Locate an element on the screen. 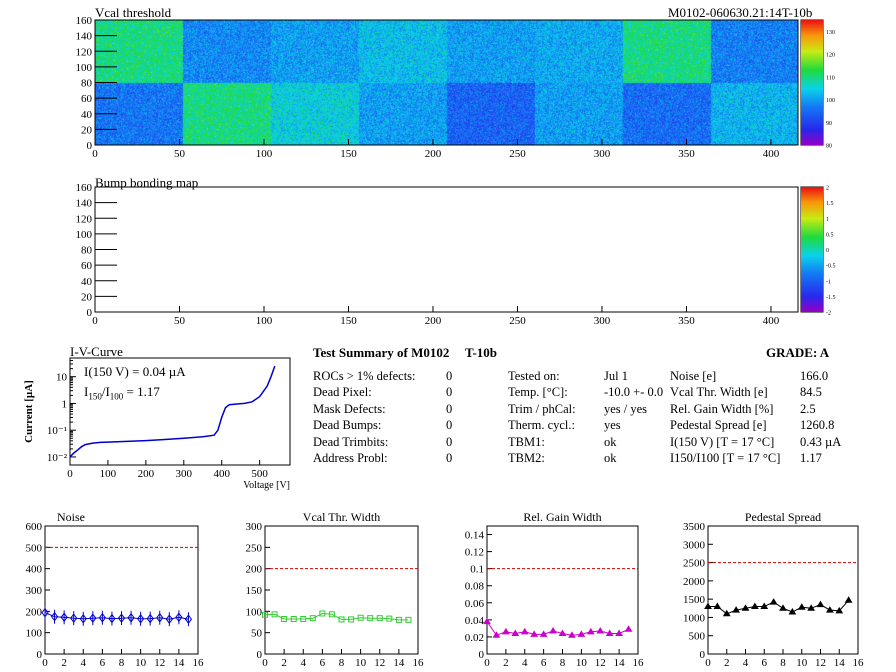 This screenshot has width=896, height=672. bump-y-tick-label: 40 is located at coordinates (87, 282).